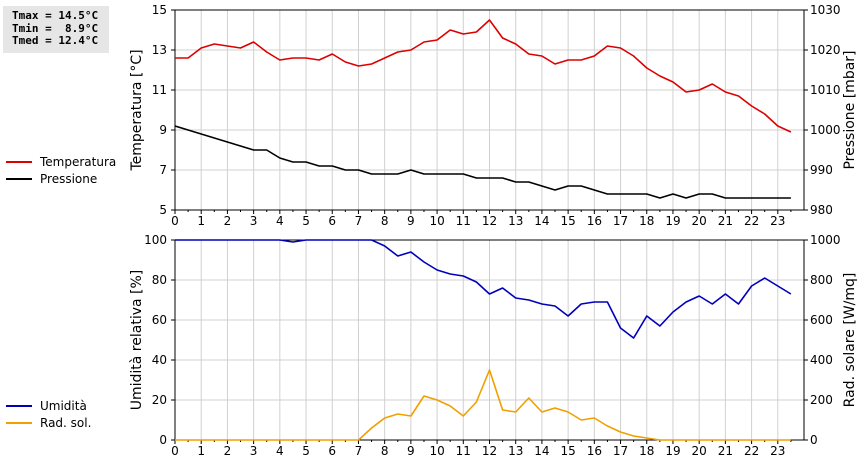 This screenshot has width=860, height=460. Describe the element at coordinates (821, 320) in the screenshot. I see `y-right-tick-label: 600` at that location.